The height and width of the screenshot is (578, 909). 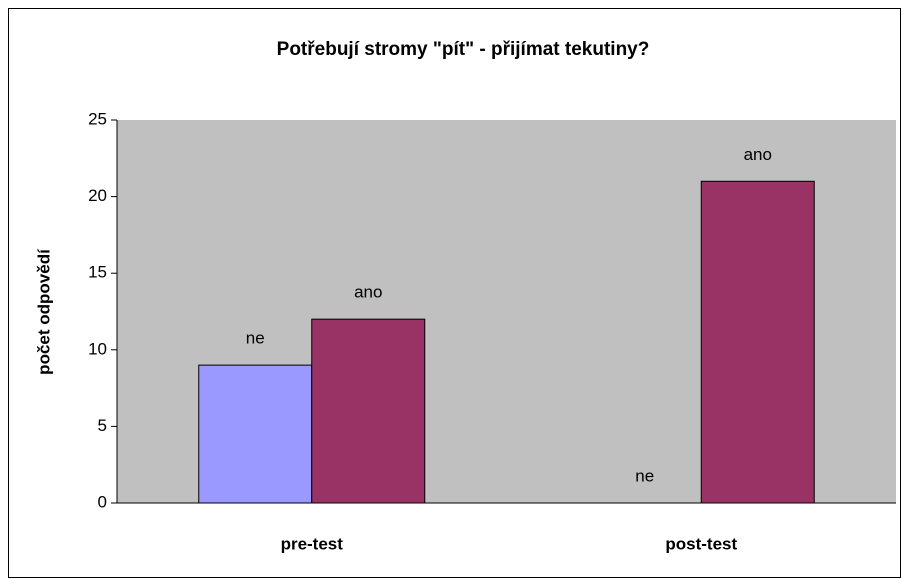 What do you see at coordinates (312, 543) in the screenshot?
I see `x-tick-label: pre-test` at bounding box center [312, 543].